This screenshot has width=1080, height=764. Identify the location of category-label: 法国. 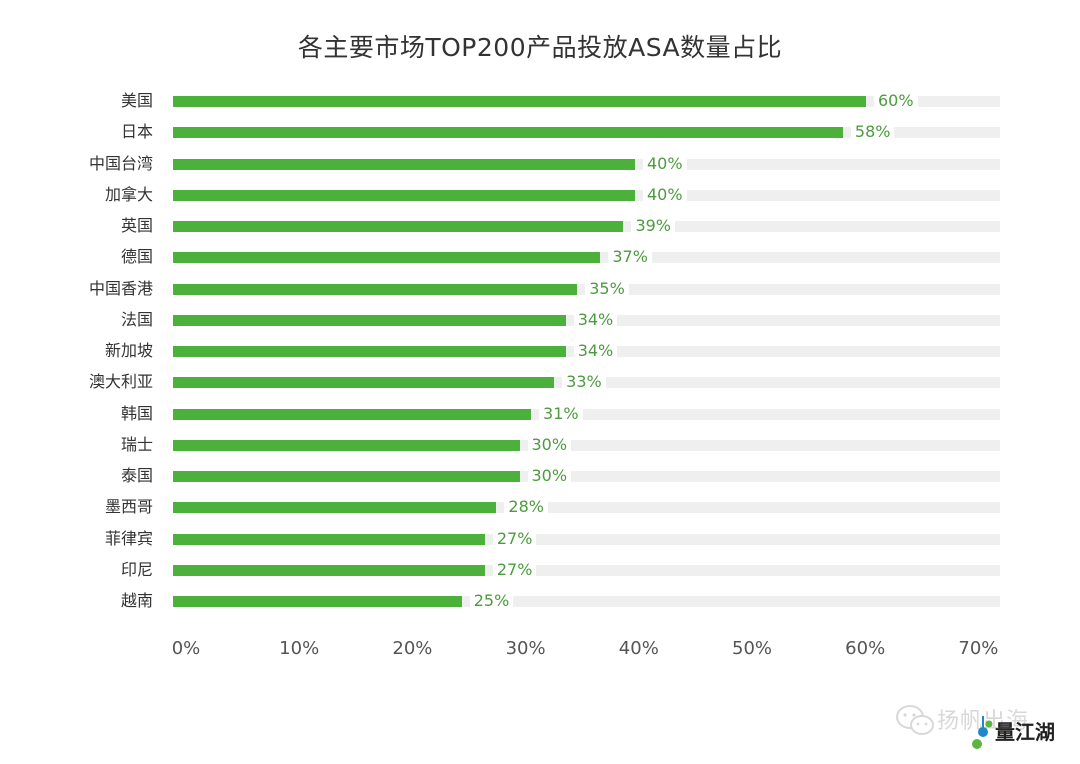
(136, 319).